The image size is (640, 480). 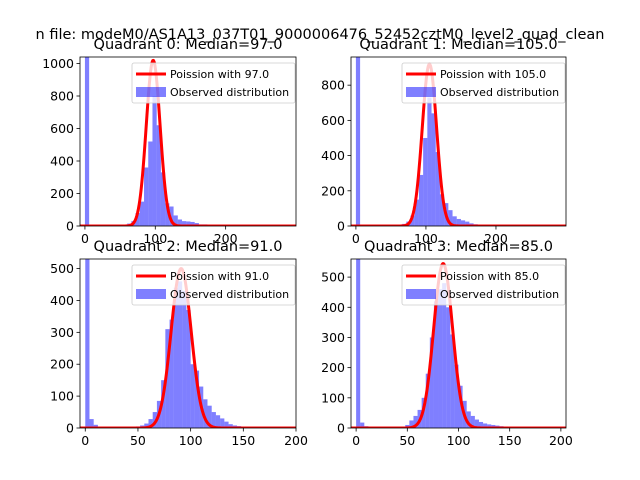 I want to click on quadrant-2-ytick-label-3: 300, so click(x=62, y=332).